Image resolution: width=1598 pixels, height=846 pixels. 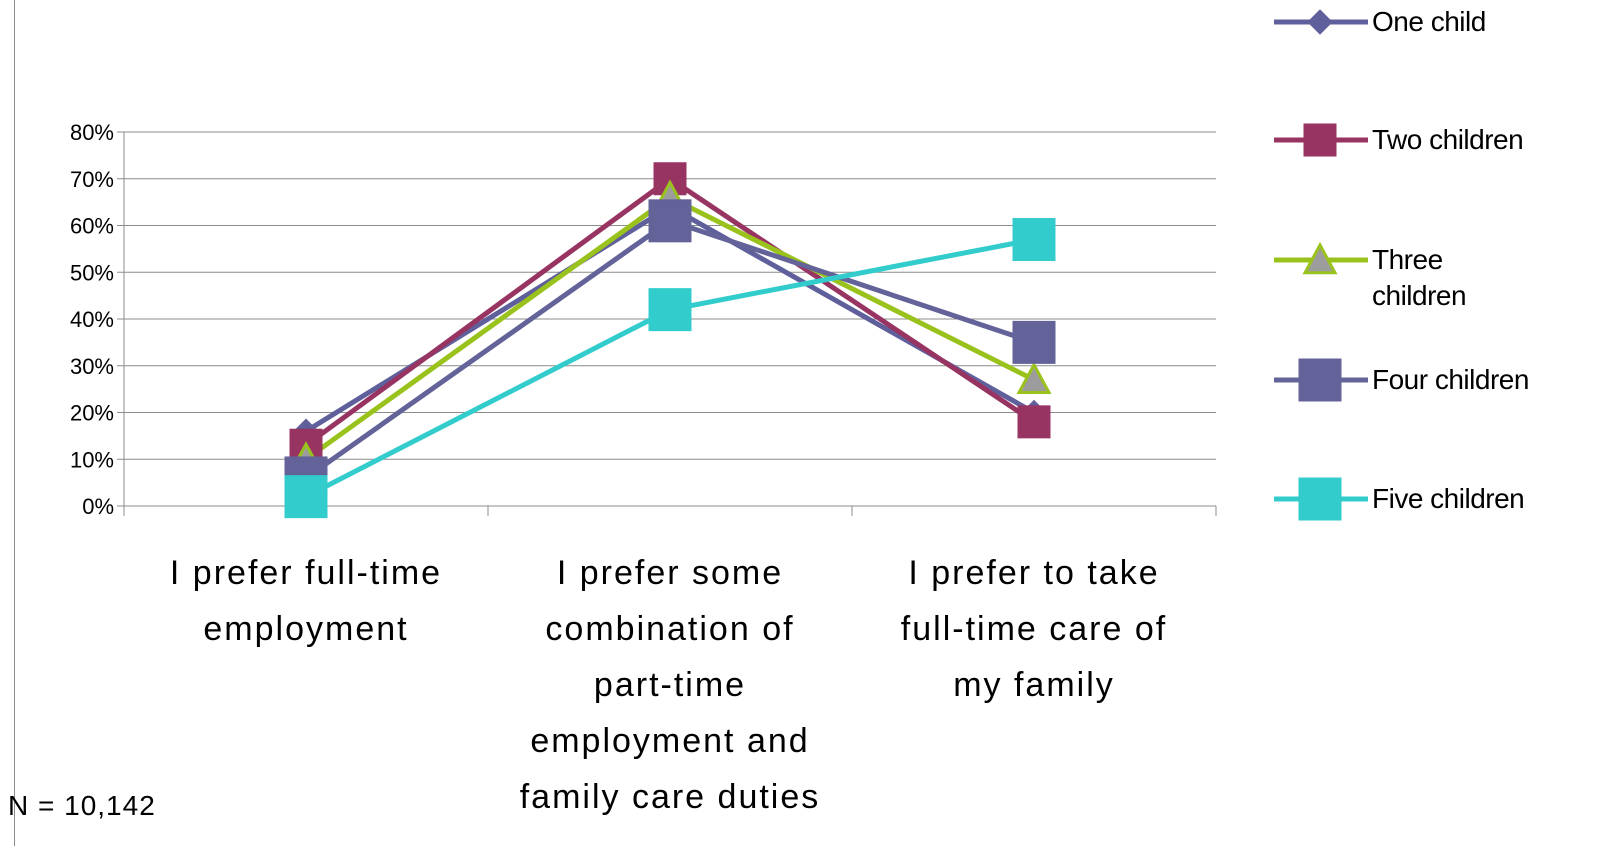 What do you see at coordinates (1034, 573) in the screenshot?
I see `x-category-label-line: I prefer to take` at bounding box center [1034, 573].